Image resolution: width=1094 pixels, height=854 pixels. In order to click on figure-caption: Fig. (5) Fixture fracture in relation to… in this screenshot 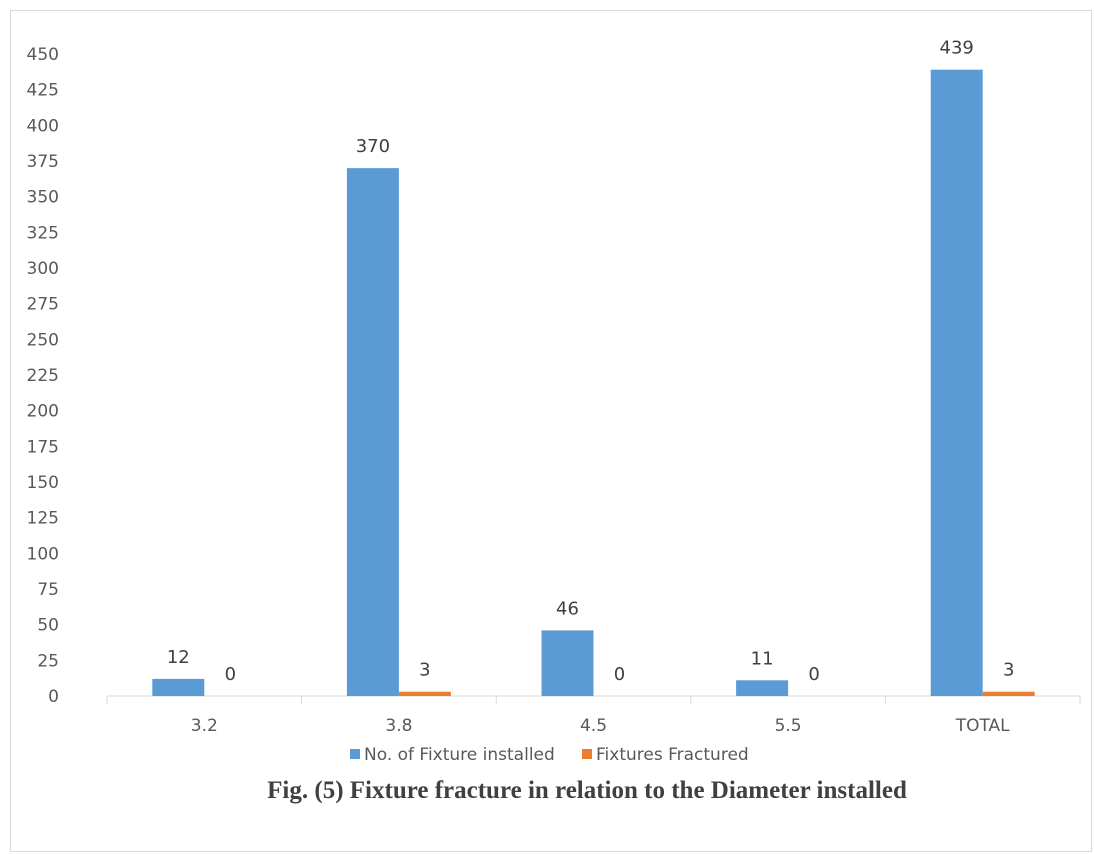, I will do `click(587, 790)`.